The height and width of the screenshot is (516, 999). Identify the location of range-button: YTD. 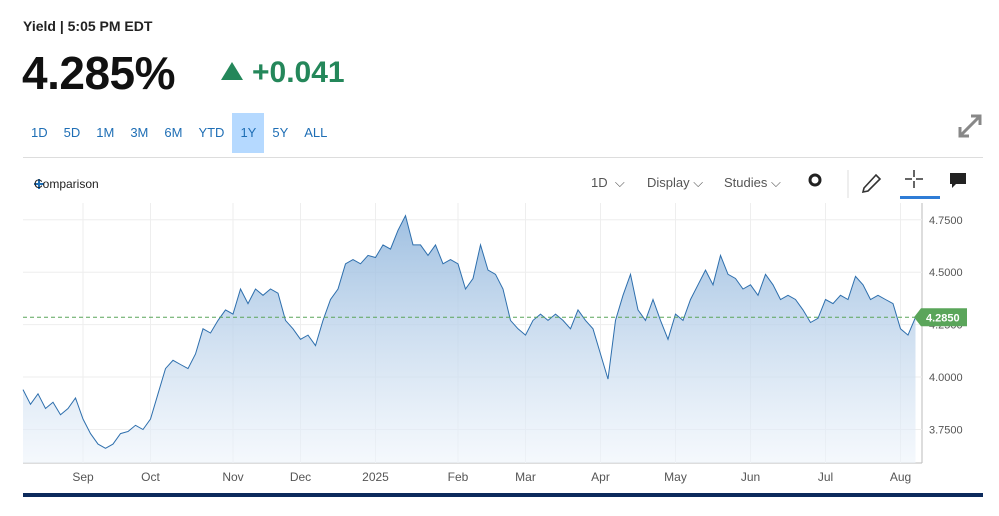
(211, 132).